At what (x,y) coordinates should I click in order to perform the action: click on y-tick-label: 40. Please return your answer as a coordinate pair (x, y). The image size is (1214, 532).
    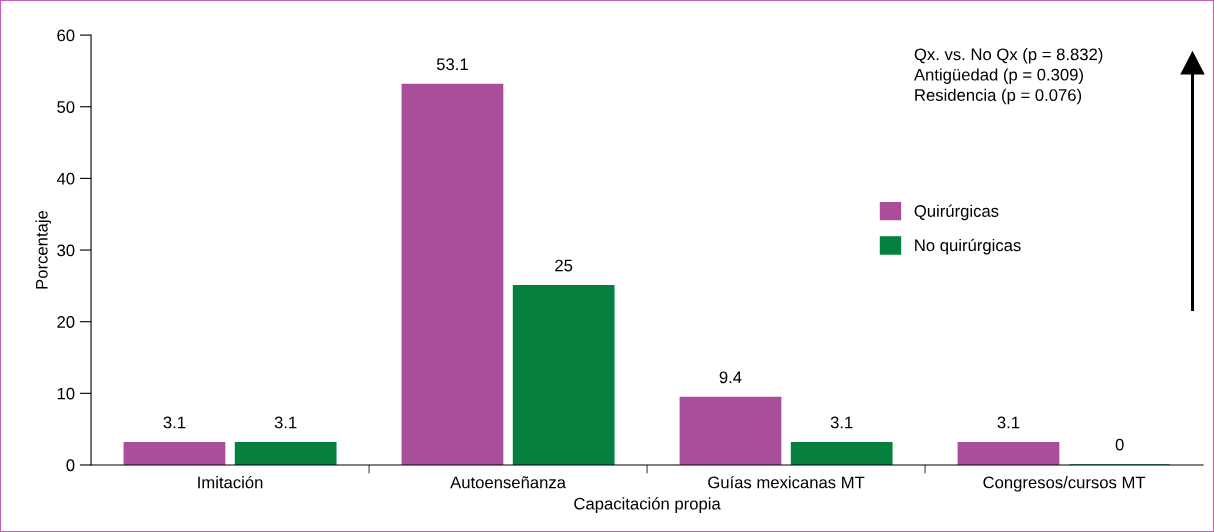
    Looking at the image, I should click on (65, 178).